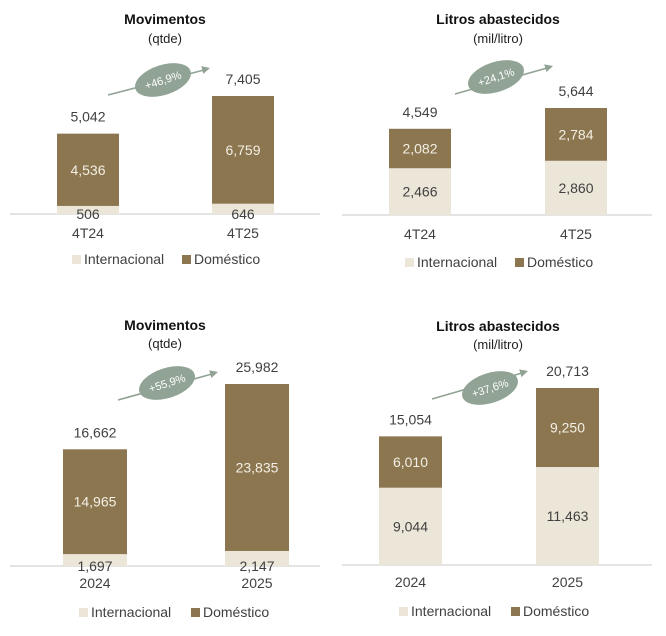 This screenshot has width=666, height=636. I want to click on data-label-total: 25,982, so click(257, 367).